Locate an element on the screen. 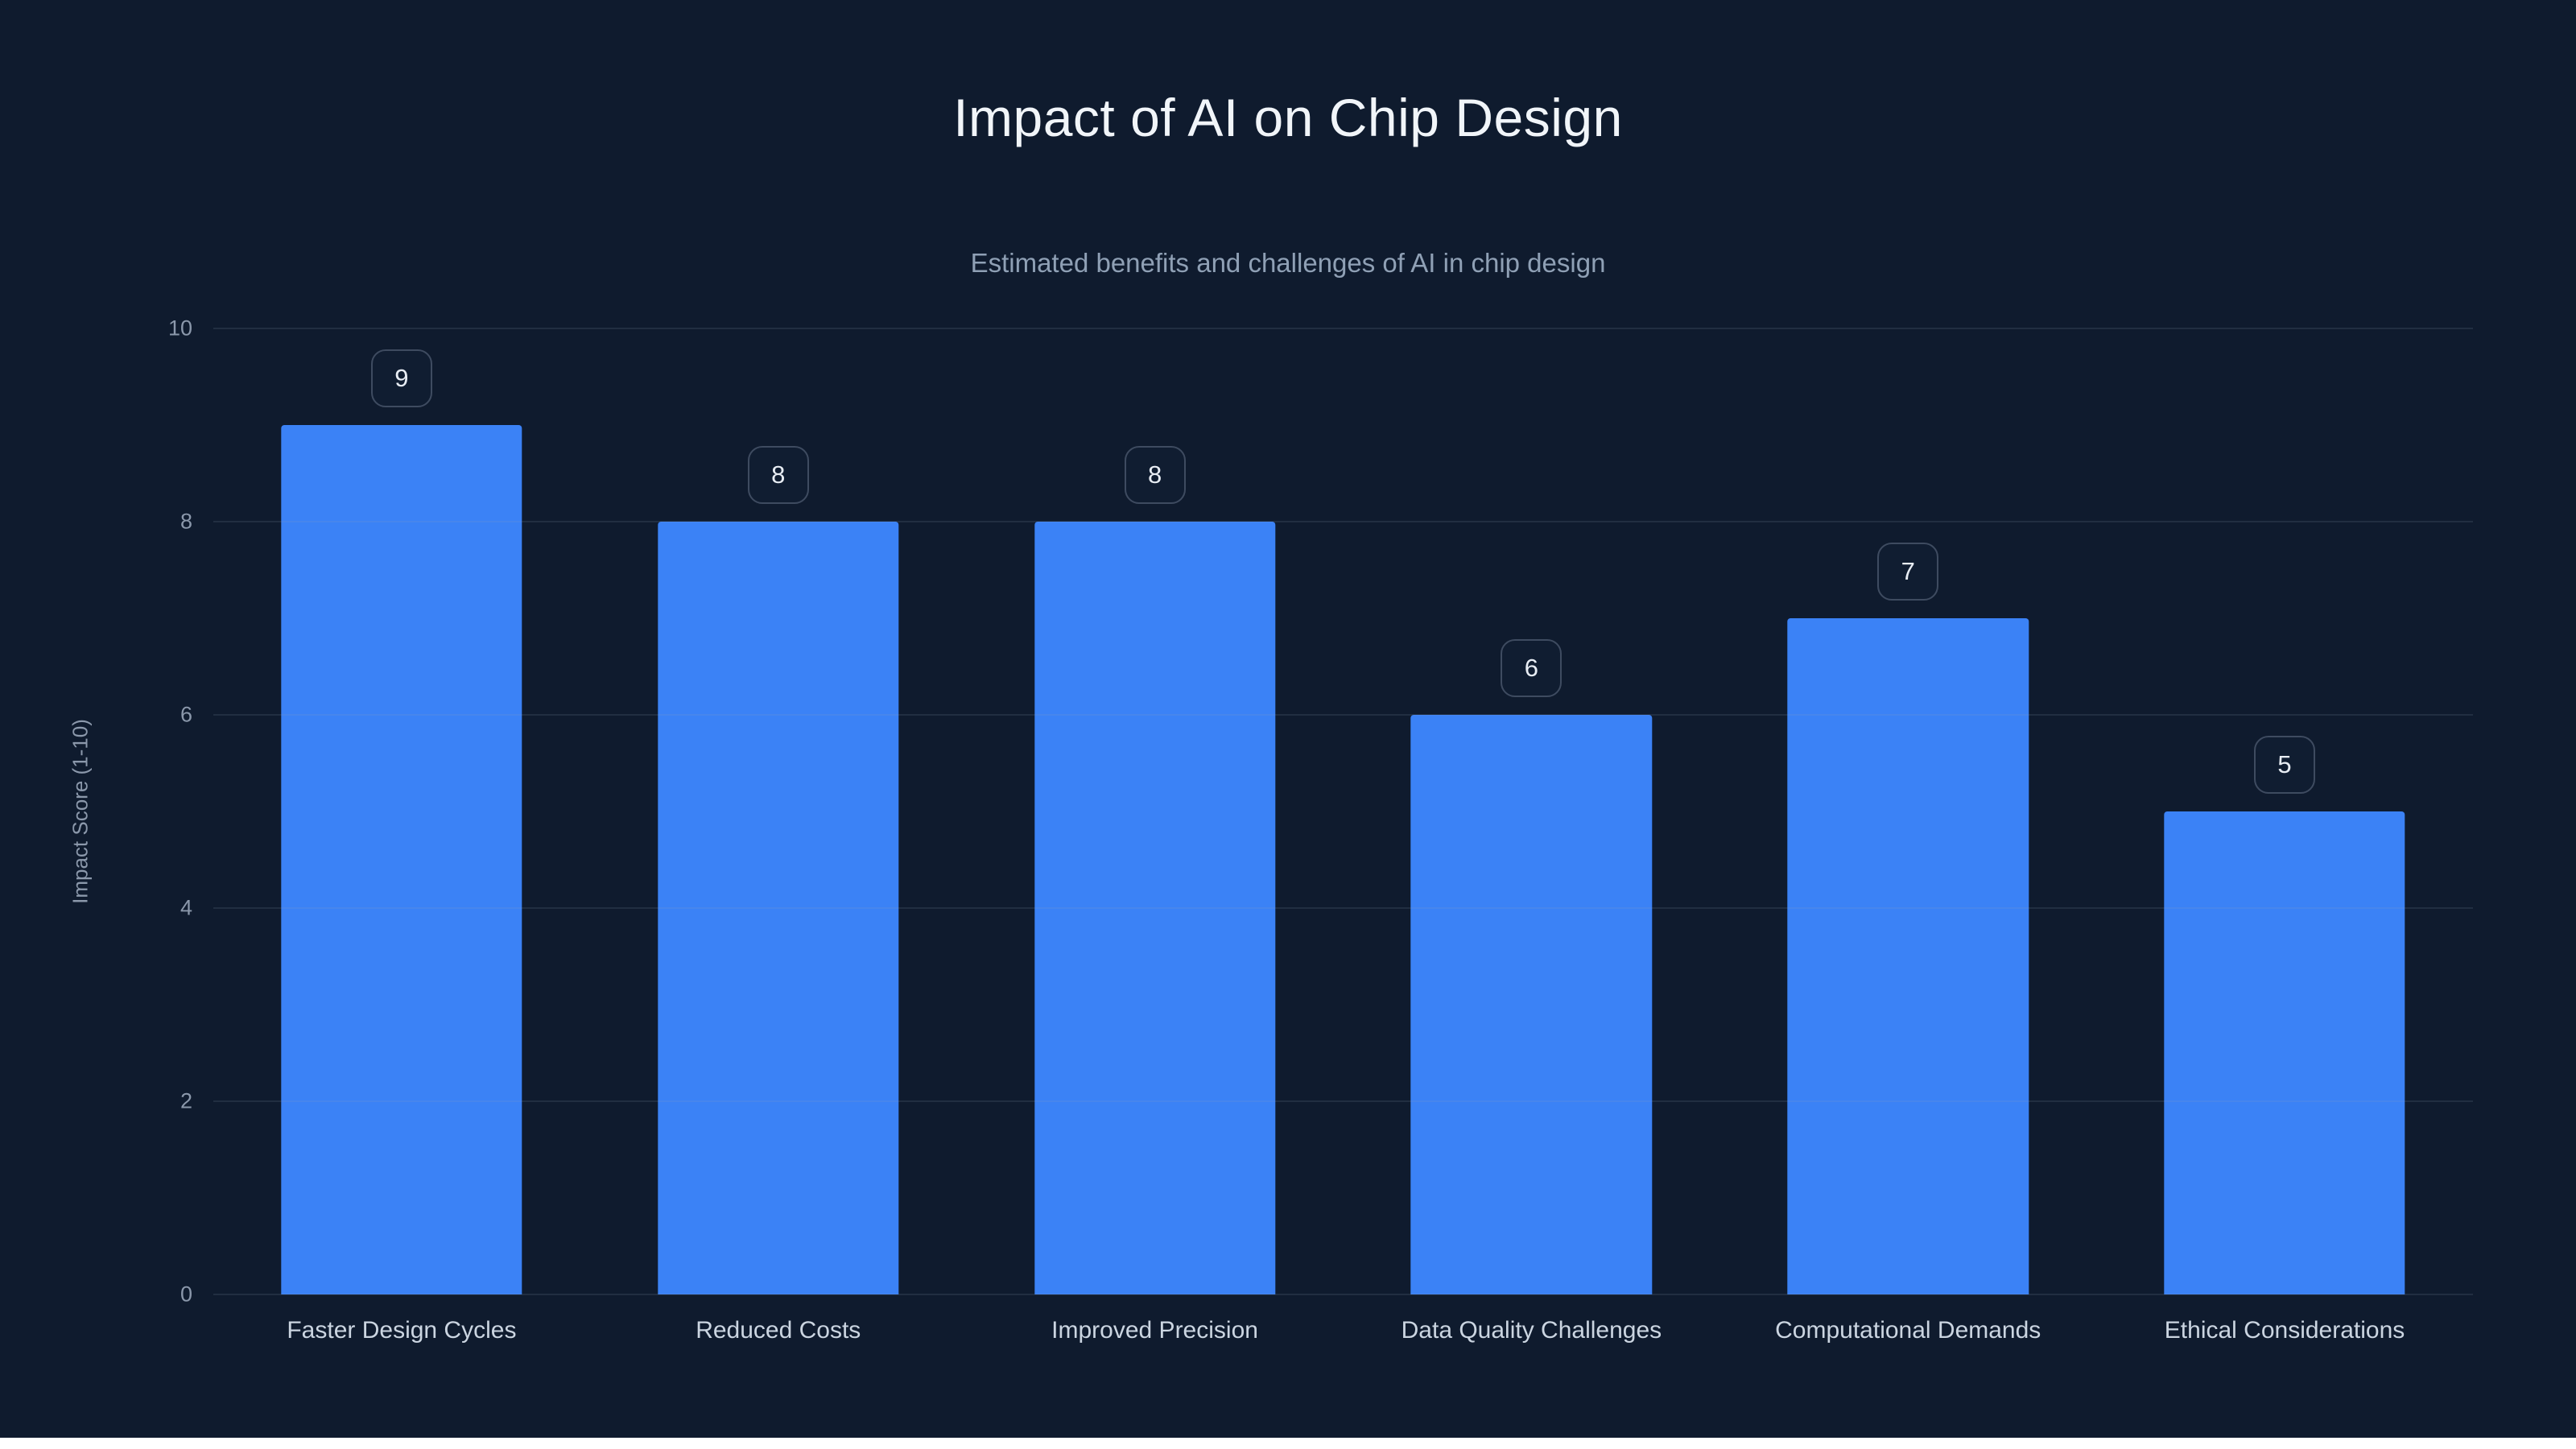  bar-column: 7 is located at coordinates (1907, 811).